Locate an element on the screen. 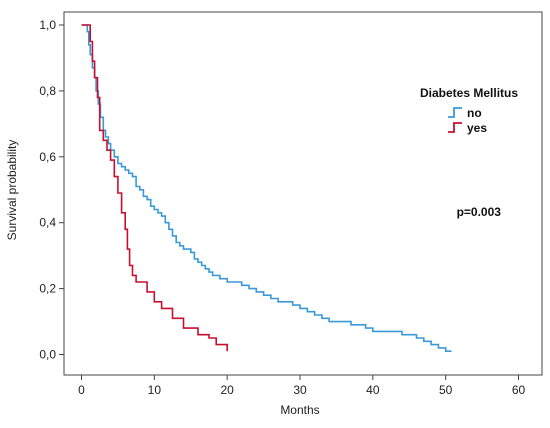 The width and height of the screenshot is (550, 428). x-axis-title: Months is located at coordinates (299, 410).